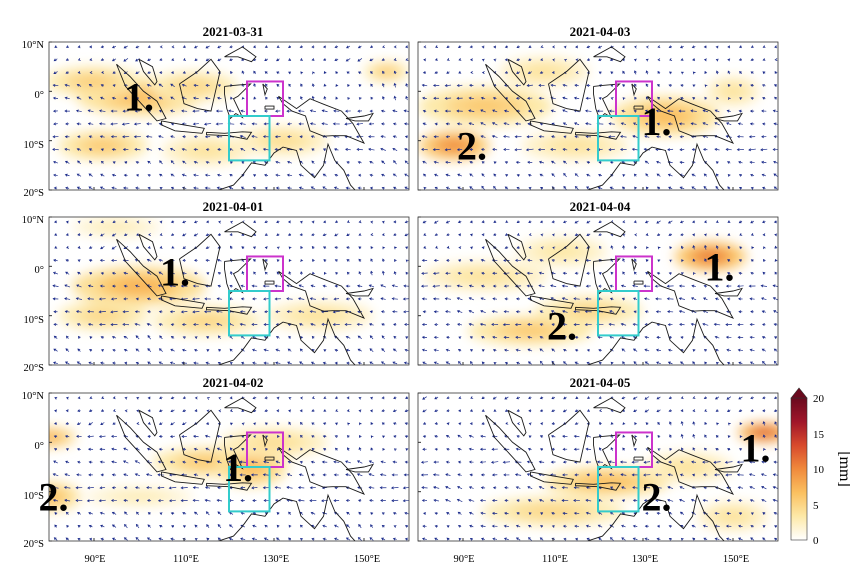 Image resolution: width=850 pixels, height=575 pixels. I want to click on y-tick-label-20S: 20°S, so click(33, 544).